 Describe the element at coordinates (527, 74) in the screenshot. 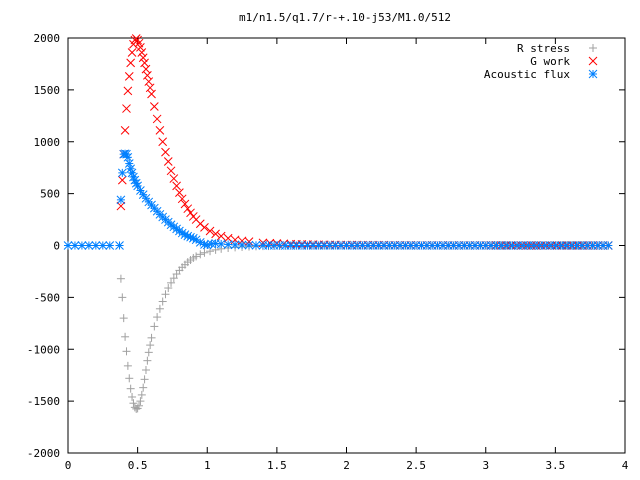

I see `legend-label: Acoustic flux` at that location.